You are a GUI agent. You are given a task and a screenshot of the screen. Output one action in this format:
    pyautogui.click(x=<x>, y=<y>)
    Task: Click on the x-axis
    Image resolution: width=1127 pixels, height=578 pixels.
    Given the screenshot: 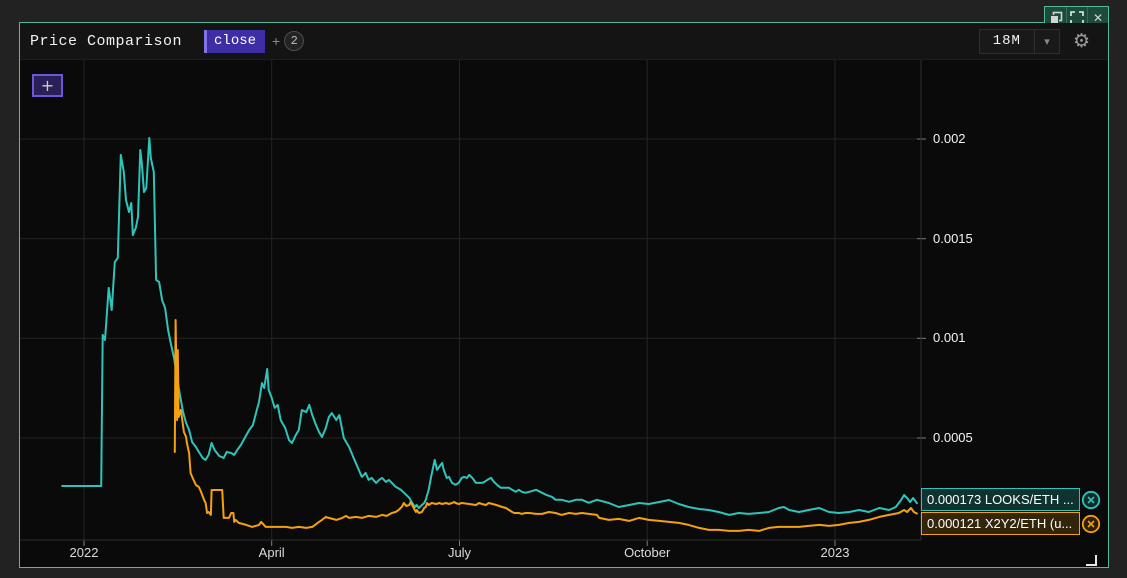 What is the action you would take?
    pyautogui.click(x=471, y=554)
    